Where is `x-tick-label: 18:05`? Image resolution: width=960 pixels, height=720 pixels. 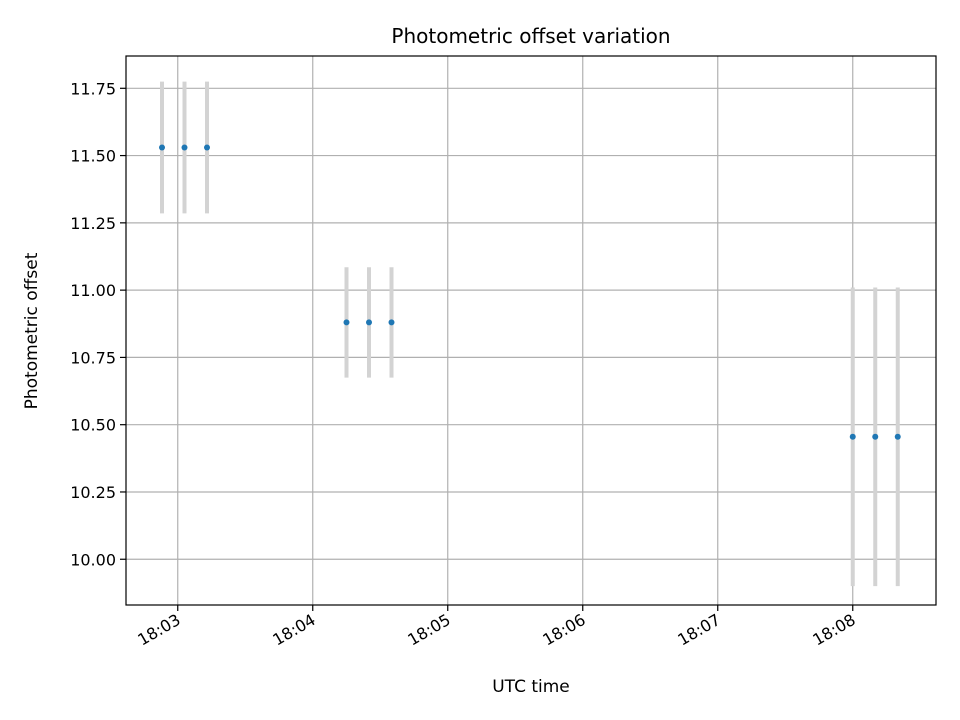 x-tick-label: 18:05 is located at coordinates (428, 630).